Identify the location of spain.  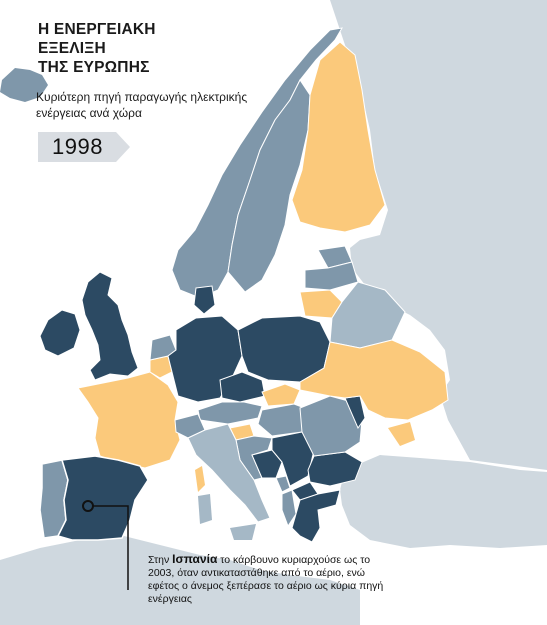
(102, 498).